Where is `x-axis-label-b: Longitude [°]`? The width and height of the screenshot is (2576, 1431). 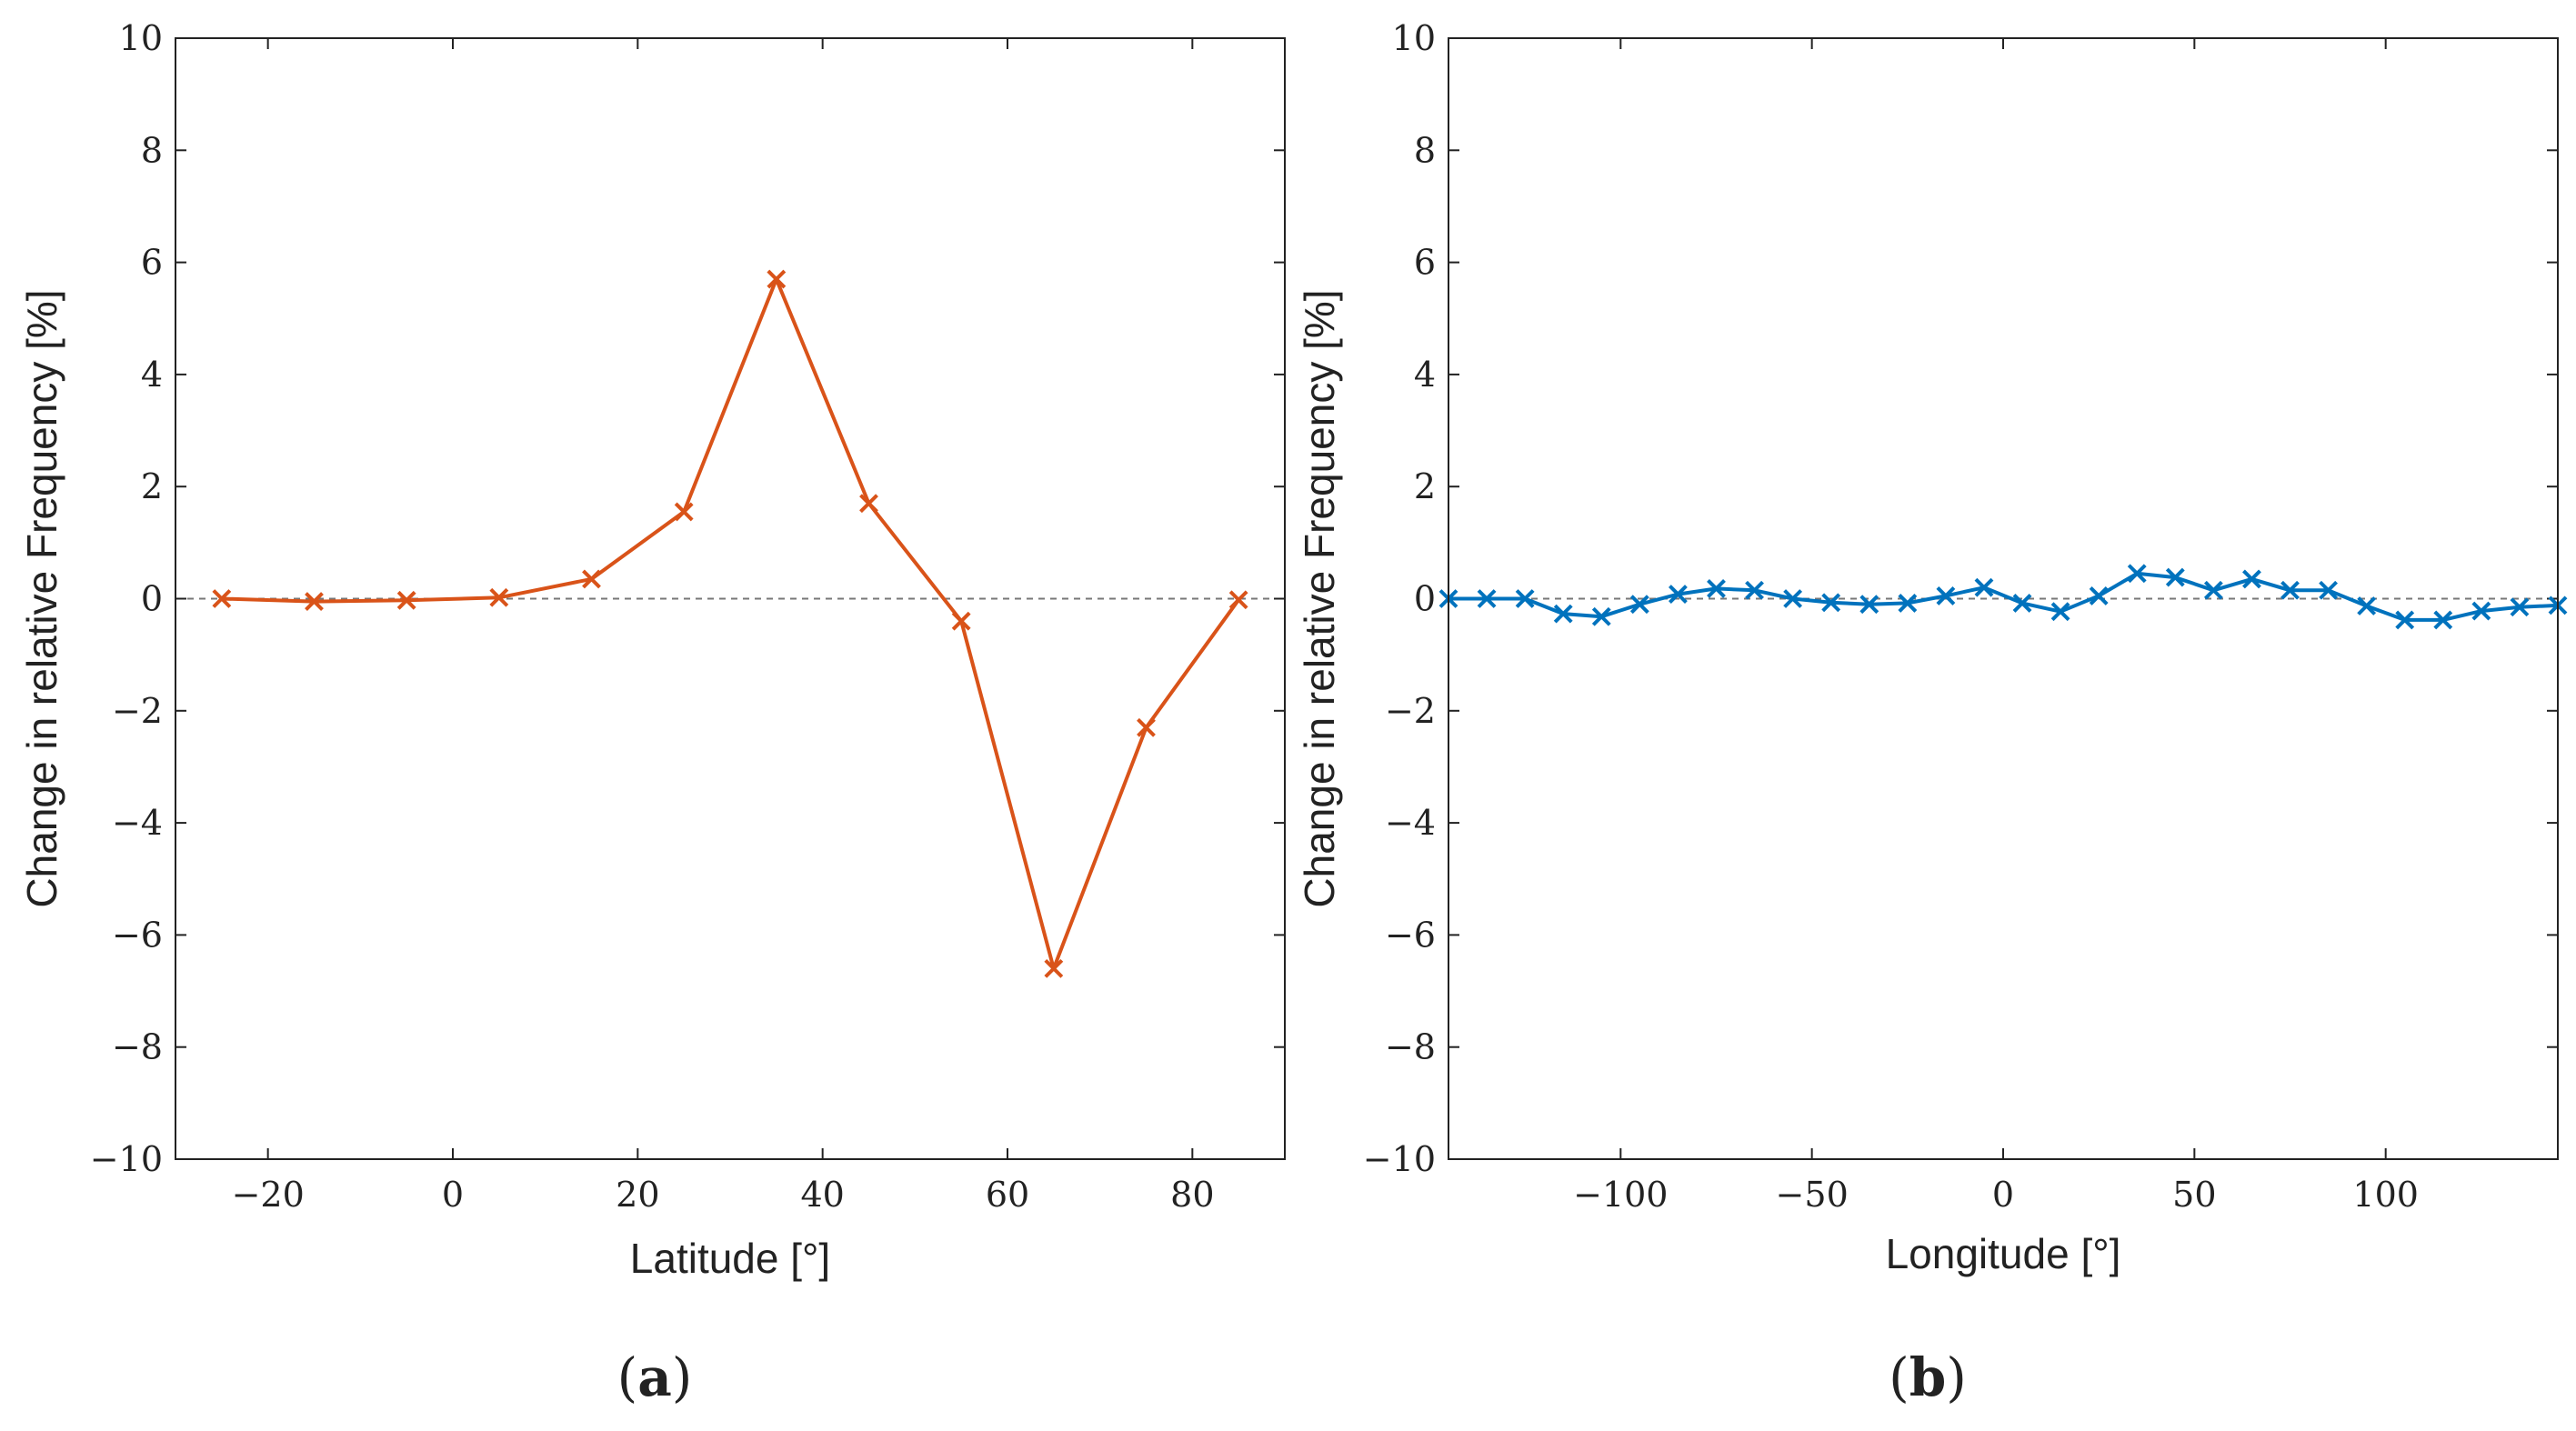 x-axis-label-b: Longitude [°] is located at coordinates (2003, 1253).